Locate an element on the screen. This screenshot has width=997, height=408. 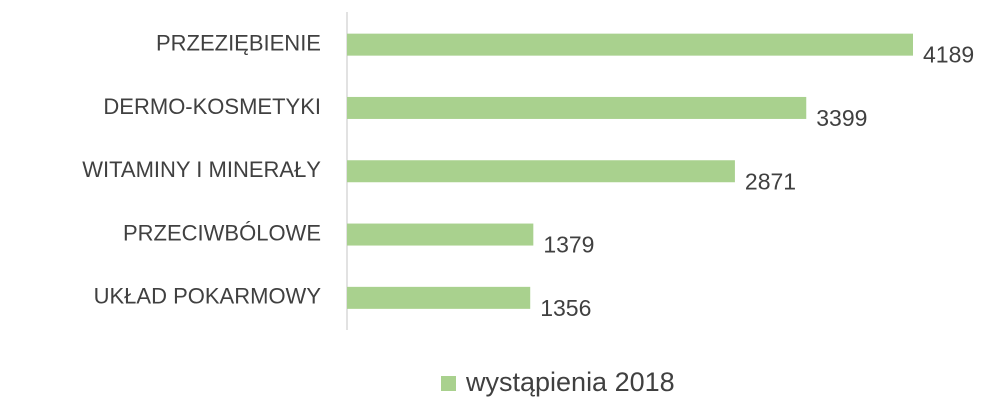
data-label: 2871 is located at coordinates (770, 181).